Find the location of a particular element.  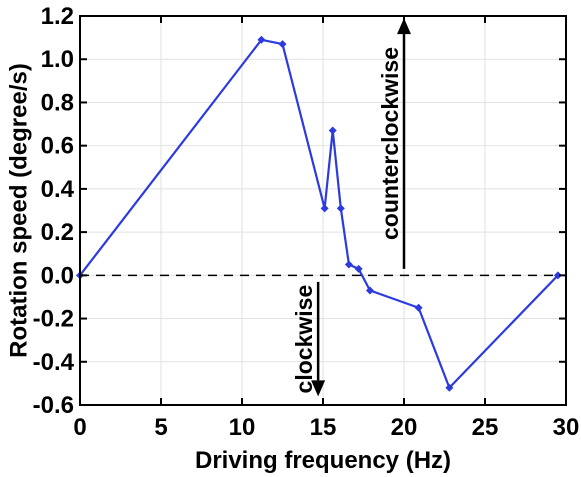

annotation-label: clockwise is located at coordinates (304, 339).